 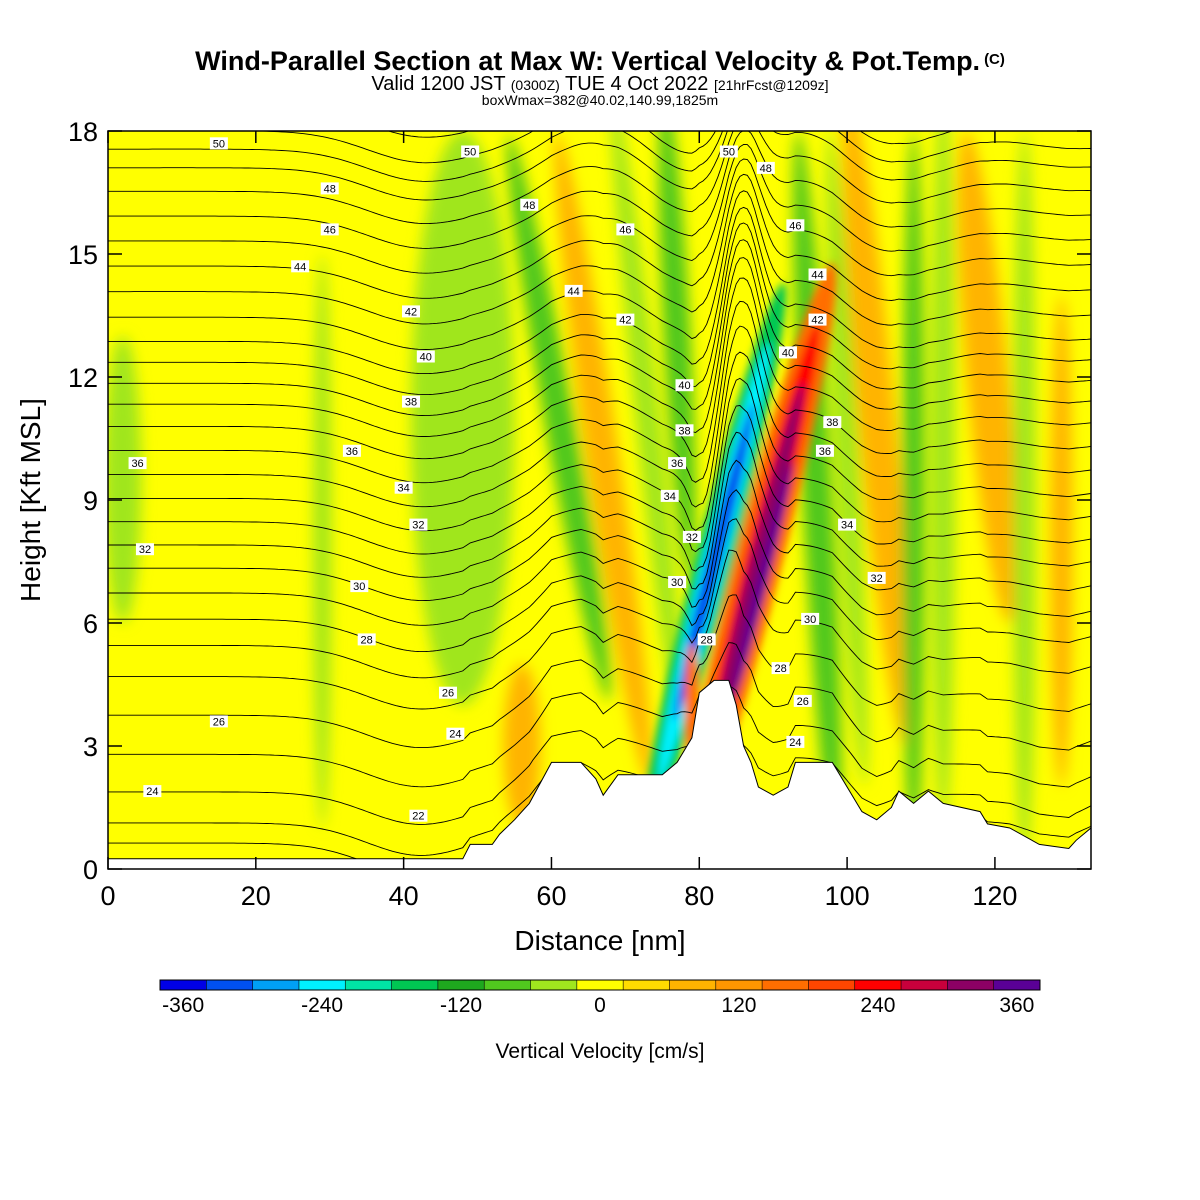 What do you see at coordinates (600, 100) in the screenshot?
I see `box-max-info: boxWmax=382@40.02,140.99,1825m` at bounding box center [600, 100].